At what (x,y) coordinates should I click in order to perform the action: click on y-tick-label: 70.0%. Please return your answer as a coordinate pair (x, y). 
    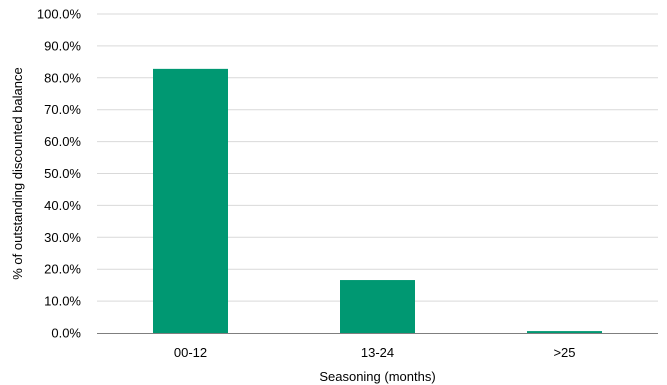
    Looking at the image, I should click on (62, 109).